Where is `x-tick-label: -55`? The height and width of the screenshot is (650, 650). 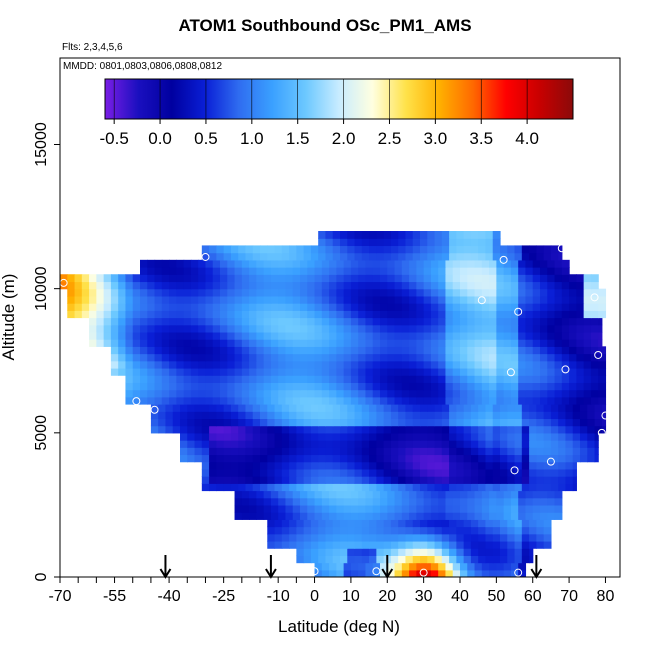 x-tick-label: -55 is located at coordinates (114, 596).